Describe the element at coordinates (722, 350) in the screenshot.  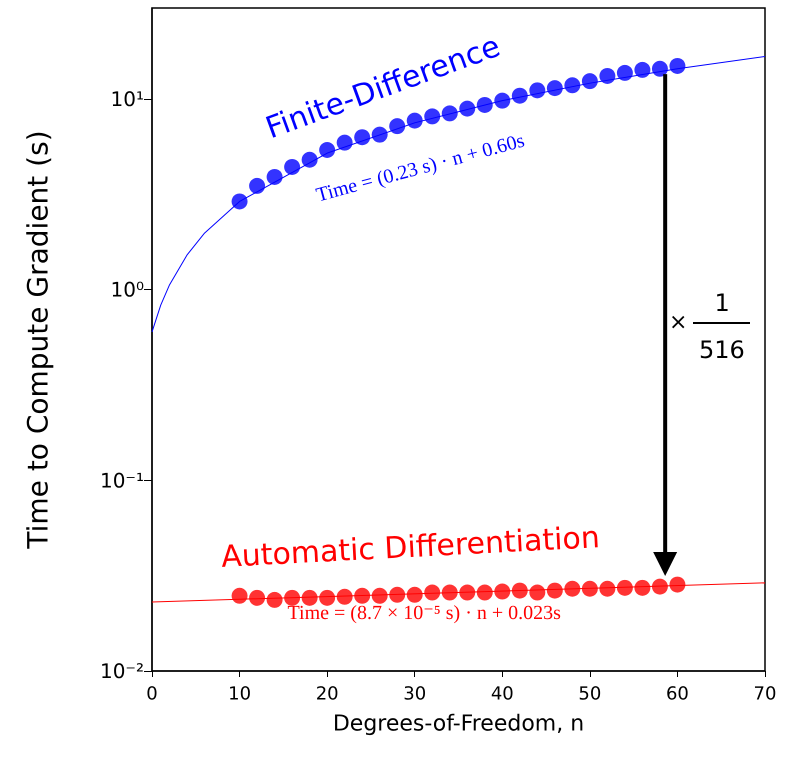
I see `annotation: 516` at that location.